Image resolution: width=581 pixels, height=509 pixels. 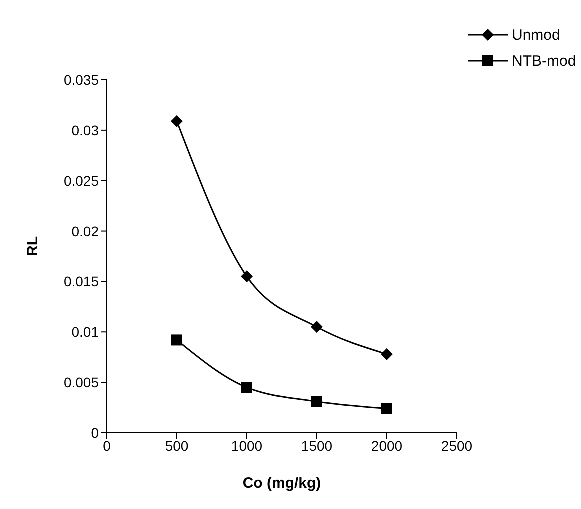 What do you see at coordinates (247, 446) in the screenshot?
I see `x-tick-label: 1000` at bounding box center [247, 446].